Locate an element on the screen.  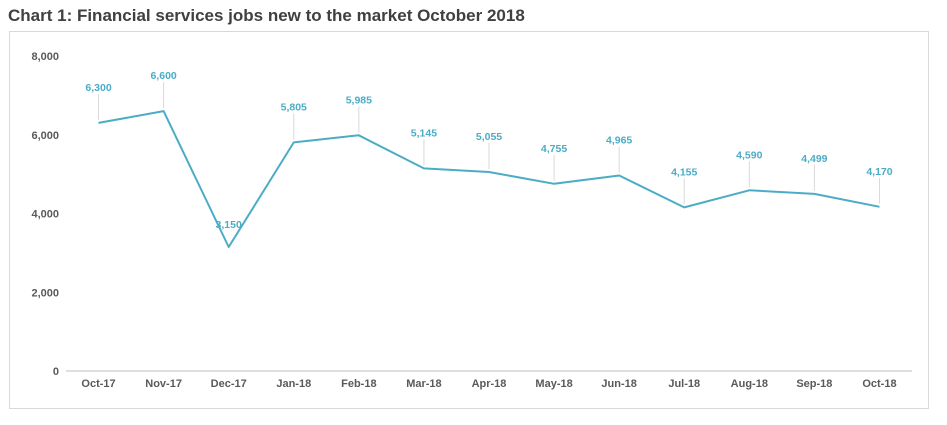
data-label: 4,155 is located at coordinates (684, 172).